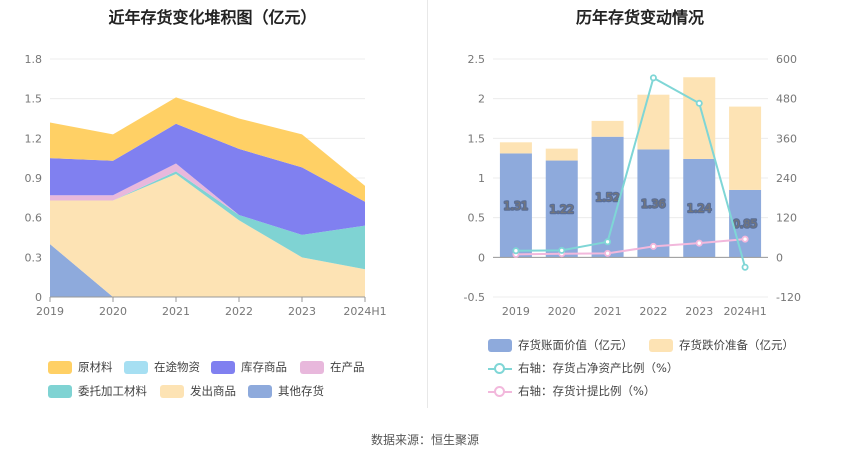  What do you see at coordinates (212, 17) in the screenshot?
I see `left-chart-title: 近年存货变化堆积图（亿元）` at bounding box center [212, 17].